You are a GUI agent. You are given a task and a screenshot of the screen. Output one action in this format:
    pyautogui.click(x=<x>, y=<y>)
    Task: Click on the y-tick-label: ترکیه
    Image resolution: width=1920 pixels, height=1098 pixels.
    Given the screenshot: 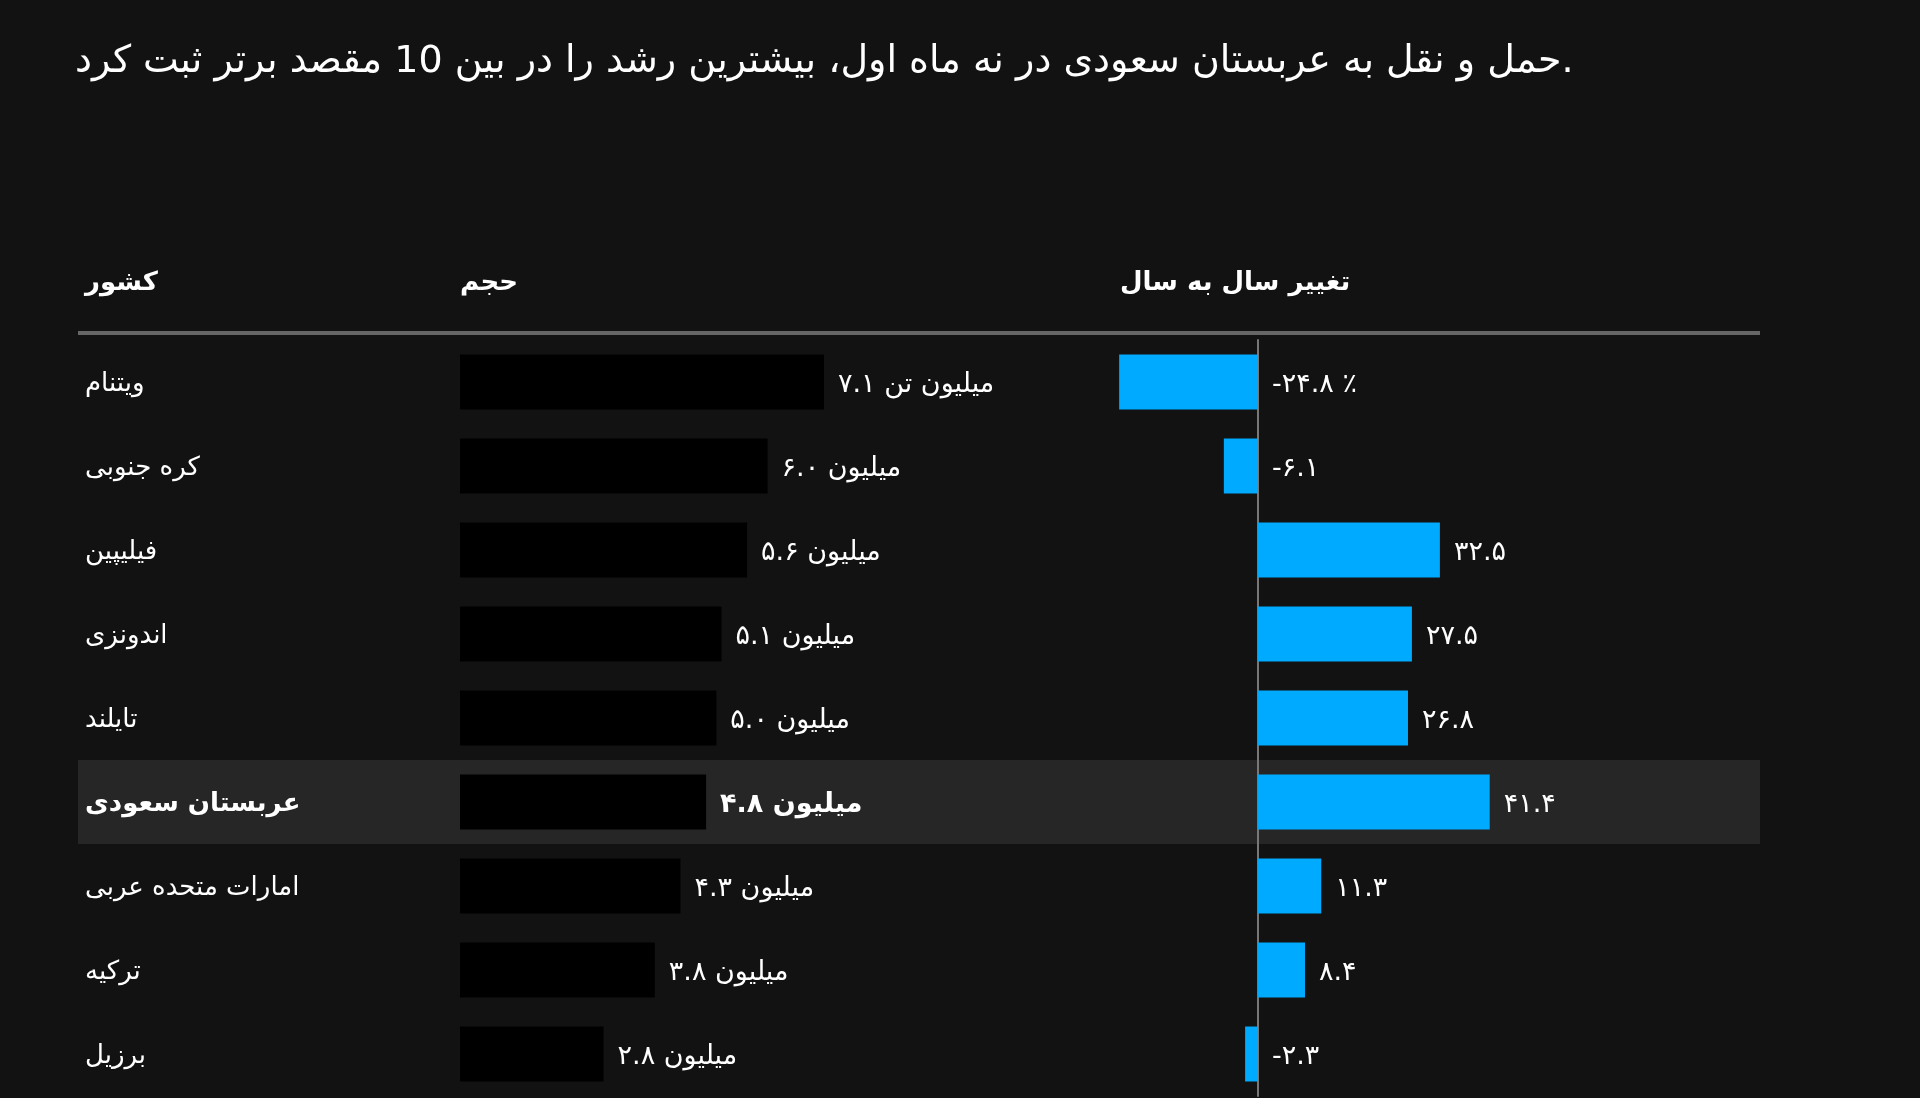 What is the action you would take?
    pyautogui.click(x=113, y=970)
    